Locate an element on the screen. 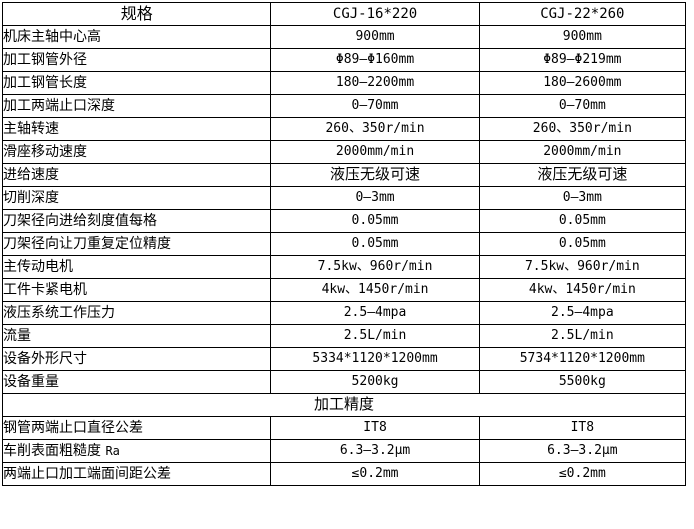  row-label: 钢管两端止口直径公差 is located at coordinates (136, 428).